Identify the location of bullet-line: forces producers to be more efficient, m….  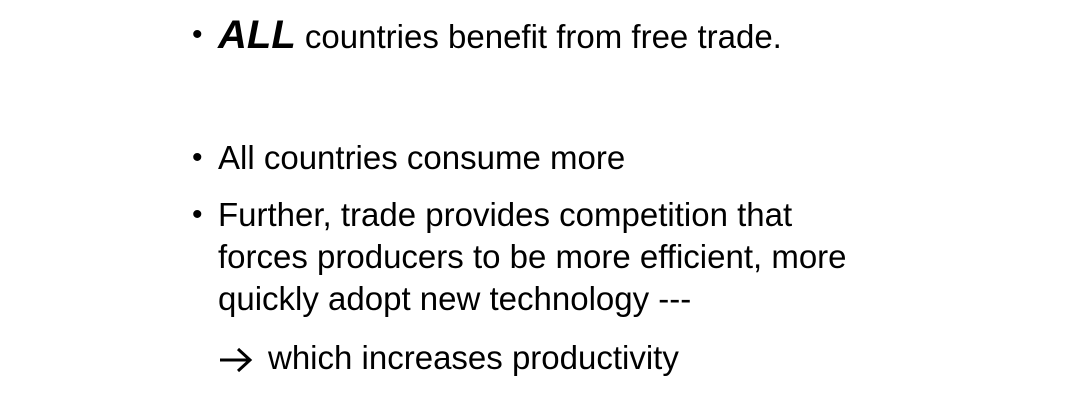
(532, 256).